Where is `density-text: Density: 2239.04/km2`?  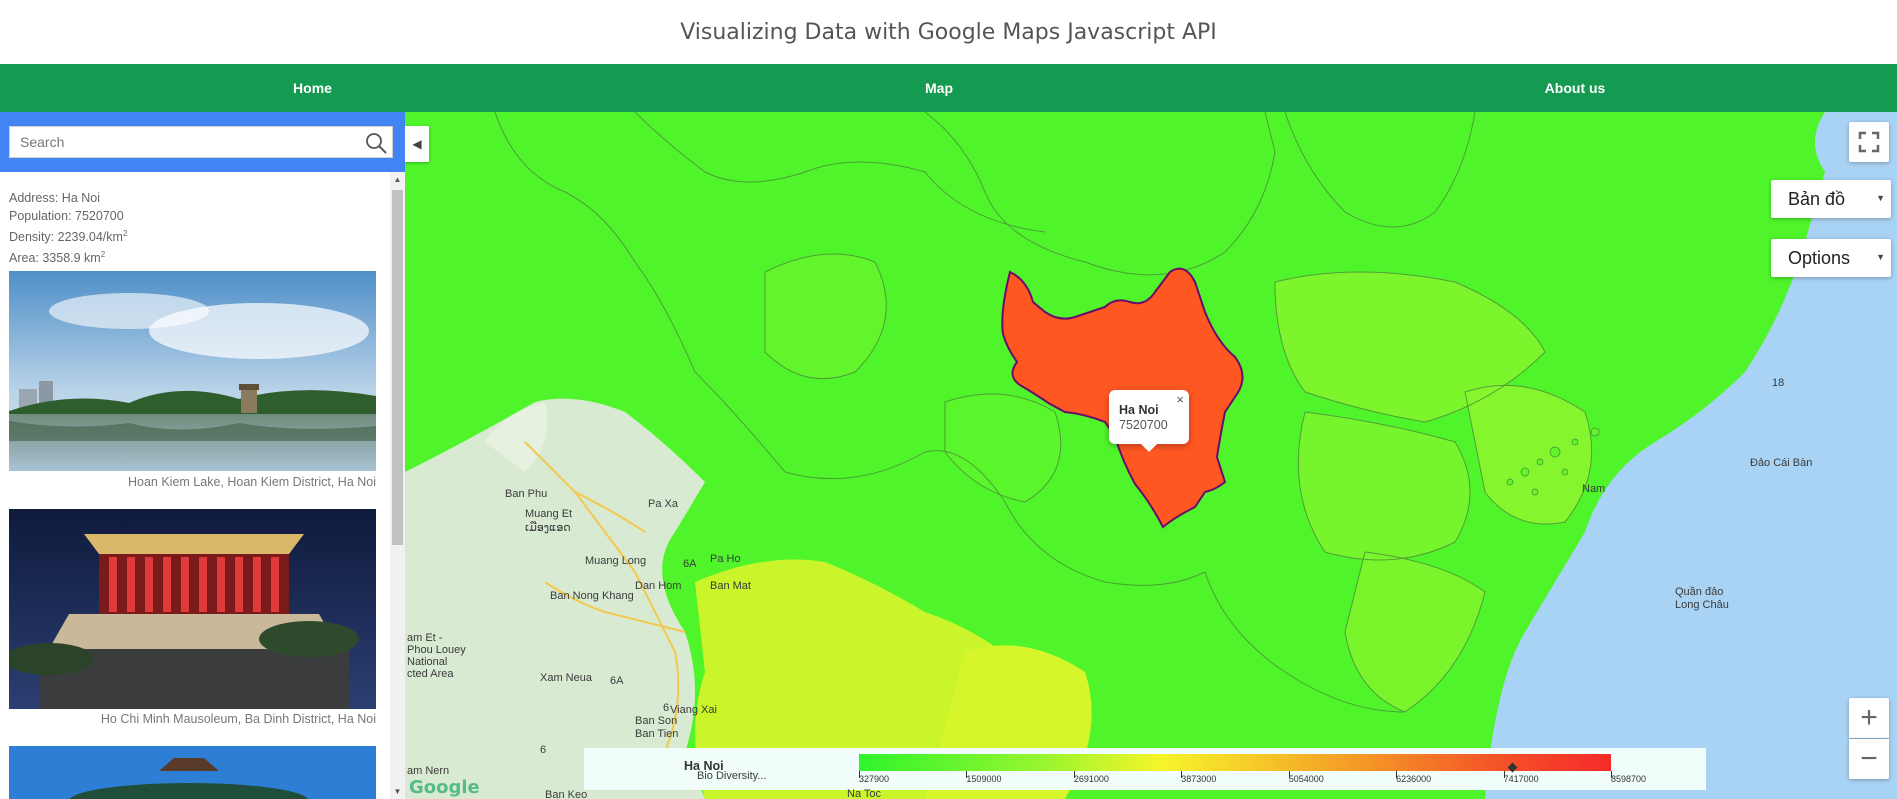 density-text: Density: 2239.04/km2 is located at coordinates (68, 237).